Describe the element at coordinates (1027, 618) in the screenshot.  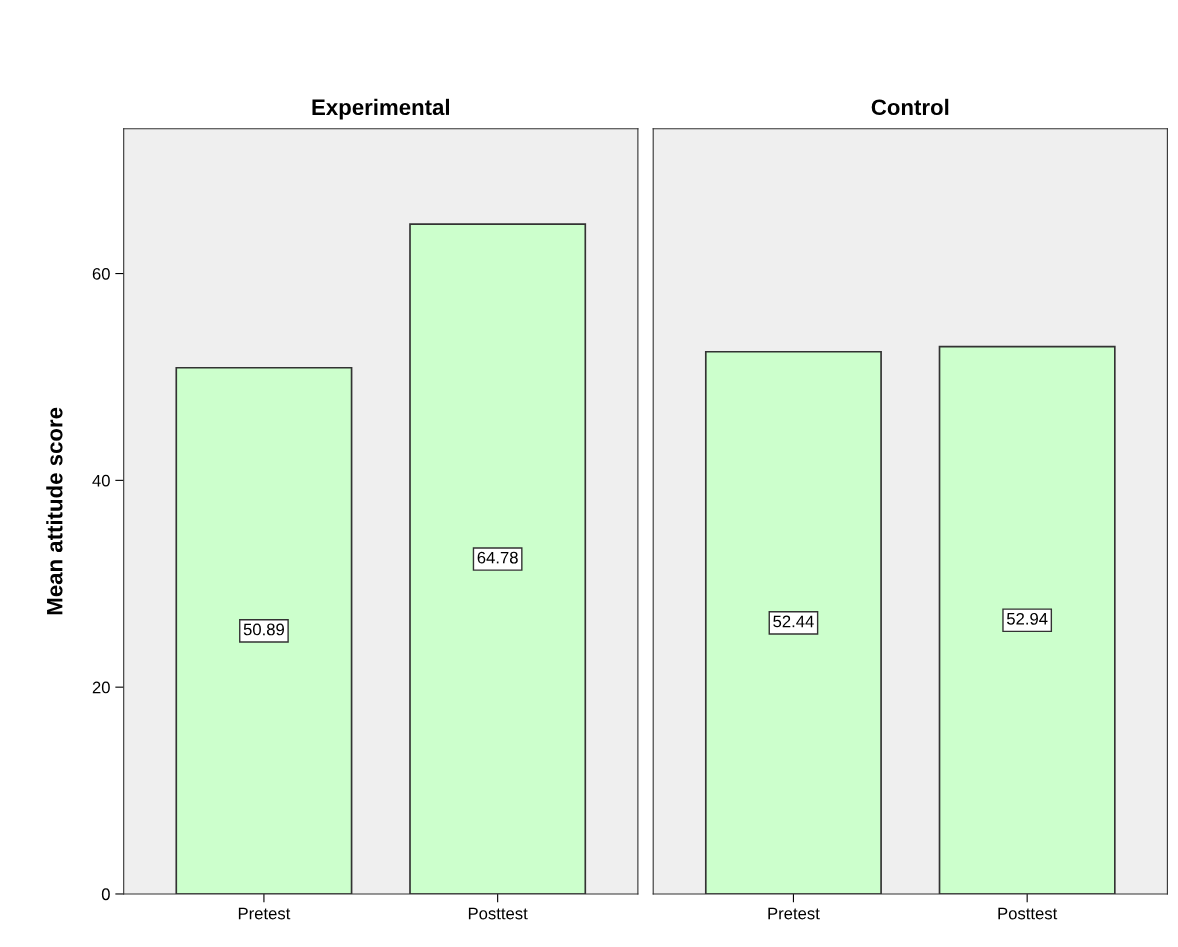
I see `data-label: 52.94` at that location.